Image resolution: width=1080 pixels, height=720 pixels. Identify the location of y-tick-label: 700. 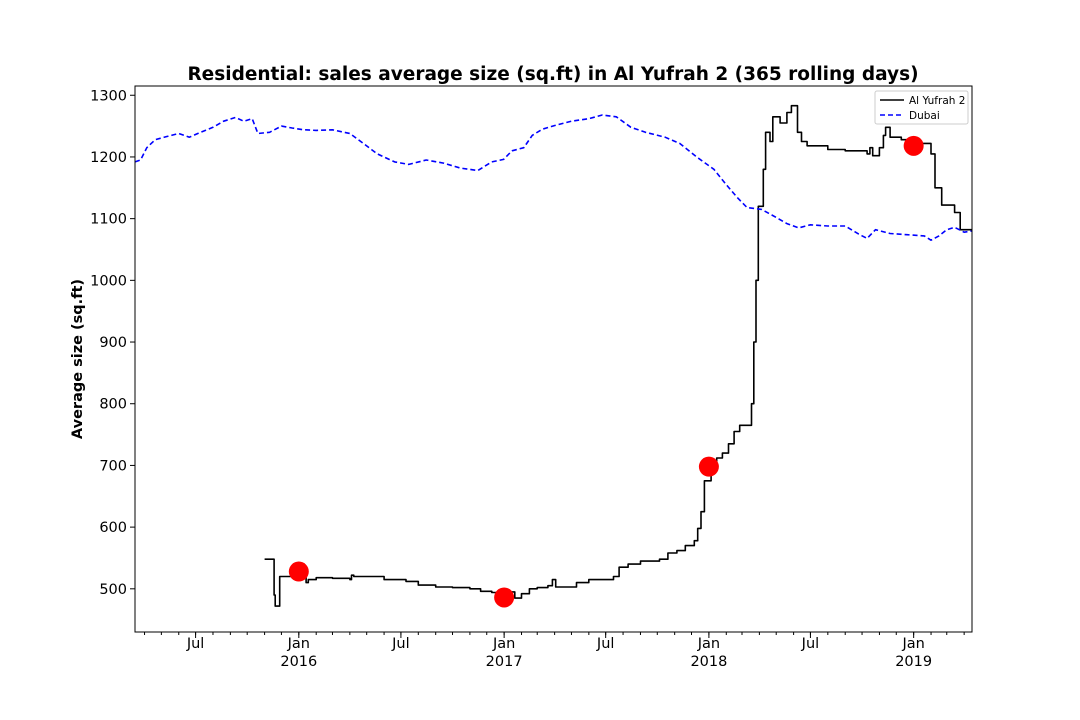
(113, 466).